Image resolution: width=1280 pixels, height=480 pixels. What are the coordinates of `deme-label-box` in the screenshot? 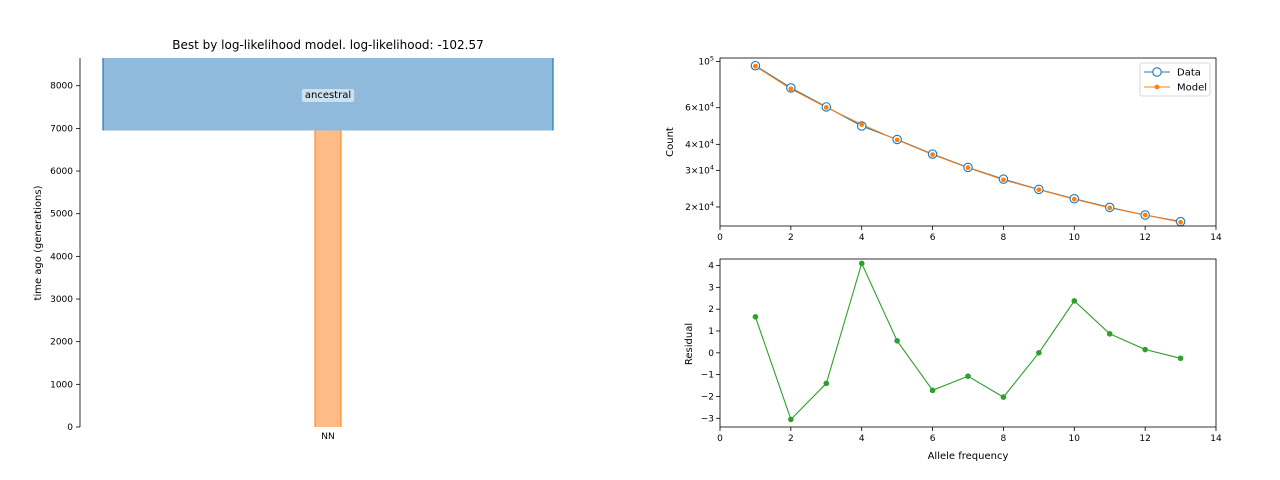 It's located at (328, 95).